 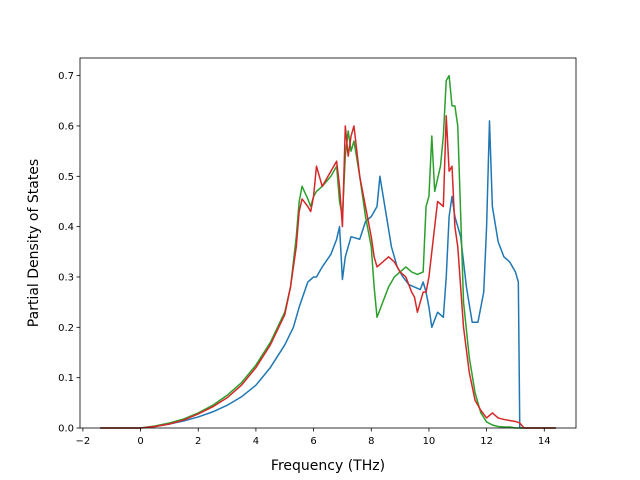 I want to click on x-tick-label: −2, so click(x=83, y=441).